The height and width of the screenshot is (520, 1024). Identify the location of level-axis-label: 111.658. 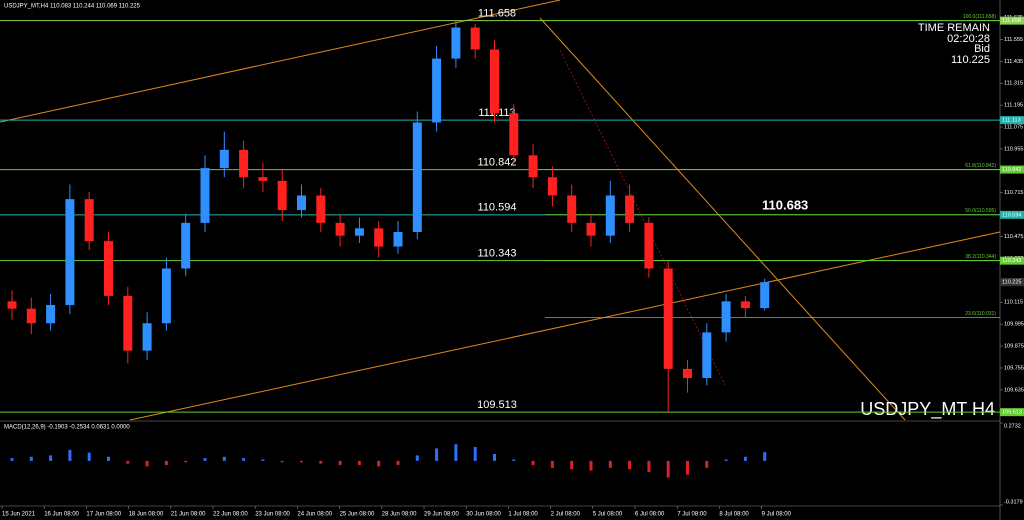
(1011, 21).